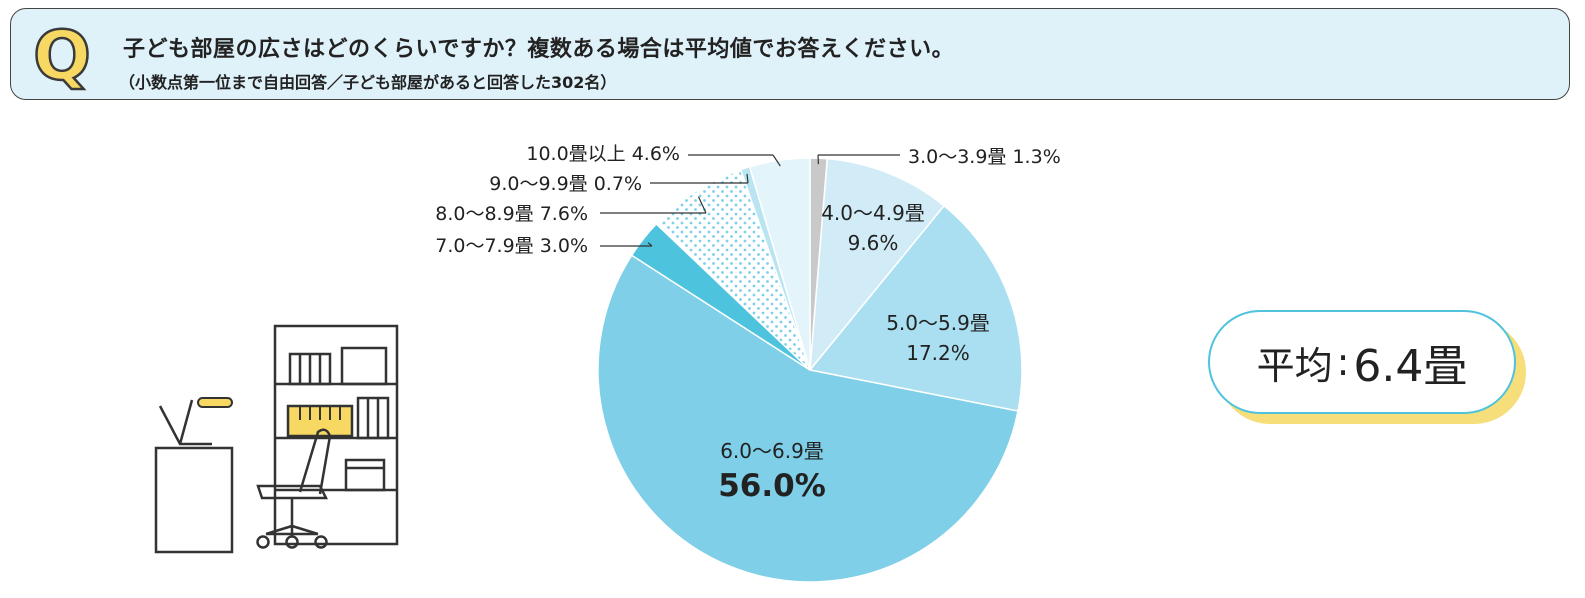 The width and height of the screenshot is (1585, 598). Describe the element at coordinates (873, 213) in the screenshot. I see `slice-label-1: 4.0〜4.9畳` at that location.